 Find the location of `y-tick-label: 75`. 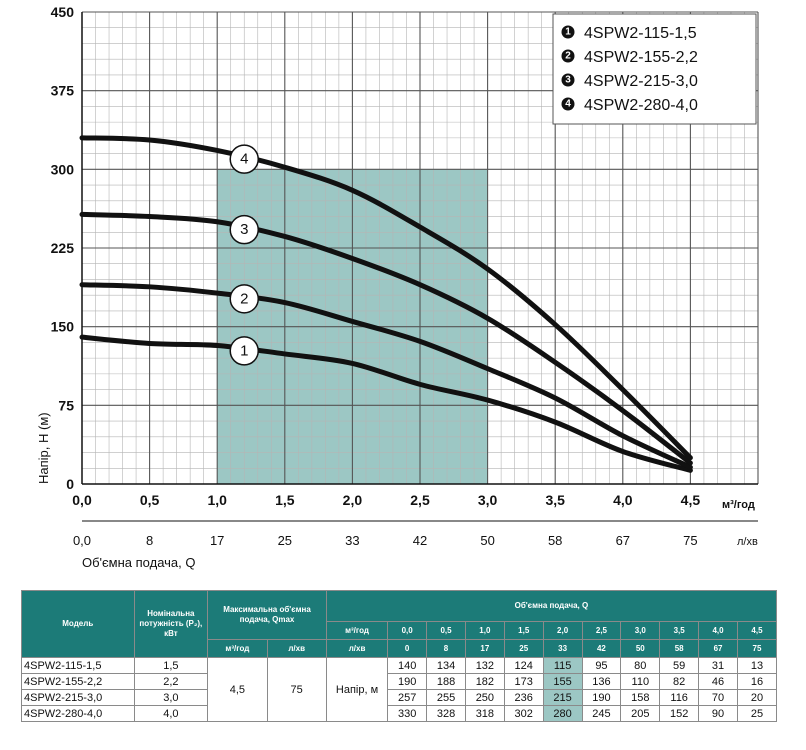

y-tick-label: 75 is located at coordinates (66, 405).